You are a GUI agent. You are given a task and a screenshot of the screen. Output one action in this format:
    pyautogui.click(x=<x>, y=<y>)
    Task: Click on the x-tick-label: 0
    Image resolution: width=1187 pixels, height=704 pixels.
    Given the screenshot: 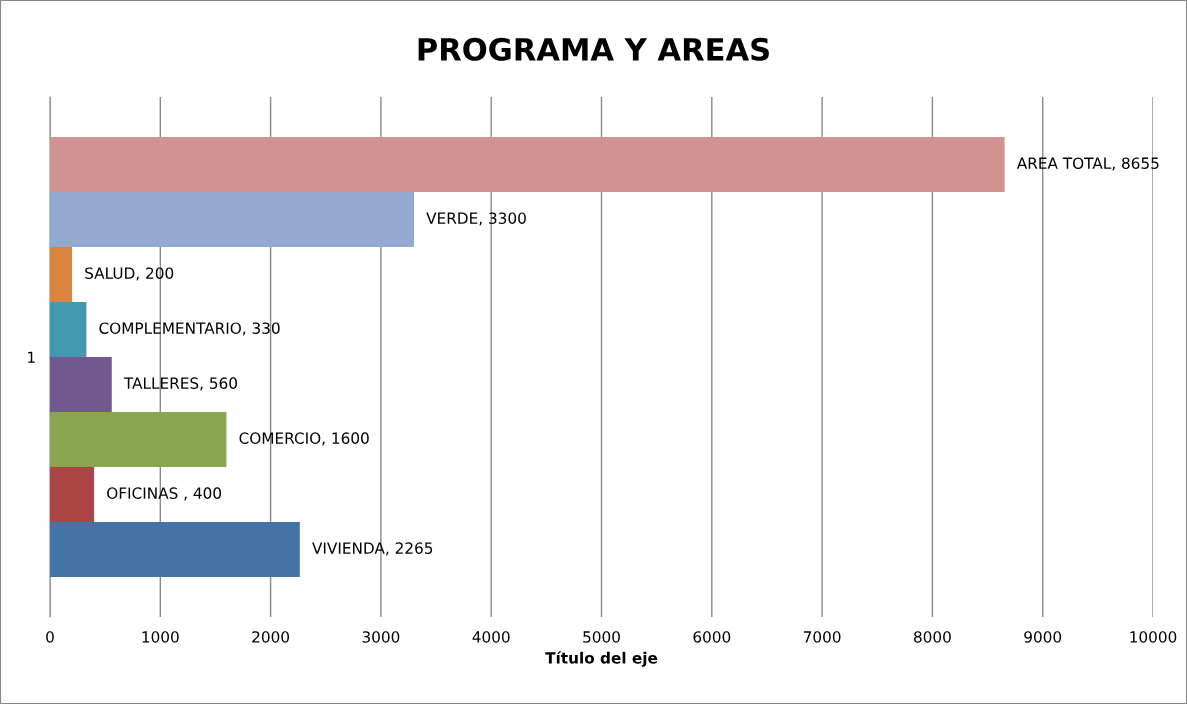 What is the action you would take?
    pyautogui.click(x=50, y=637)
    